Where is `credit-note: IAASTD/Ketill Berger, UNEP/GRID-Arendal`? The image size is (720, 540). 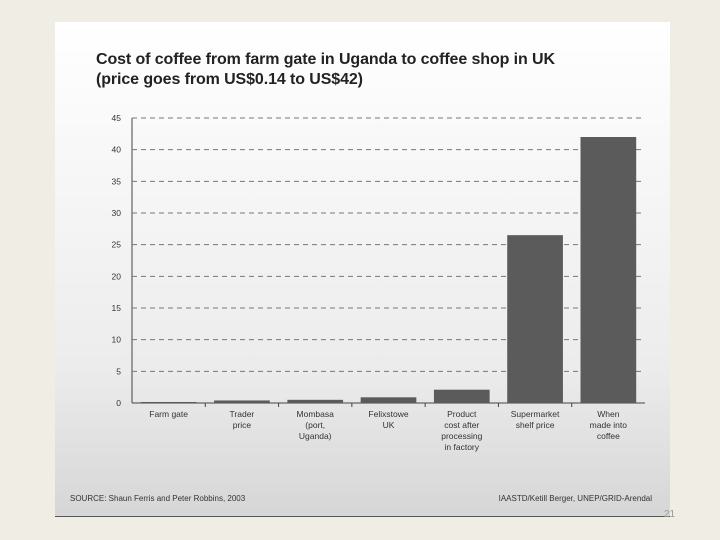 credit-note: IAASTD/Ketill Berger, UNEP/GRID-Arendal is located at coordinates (575, 498).